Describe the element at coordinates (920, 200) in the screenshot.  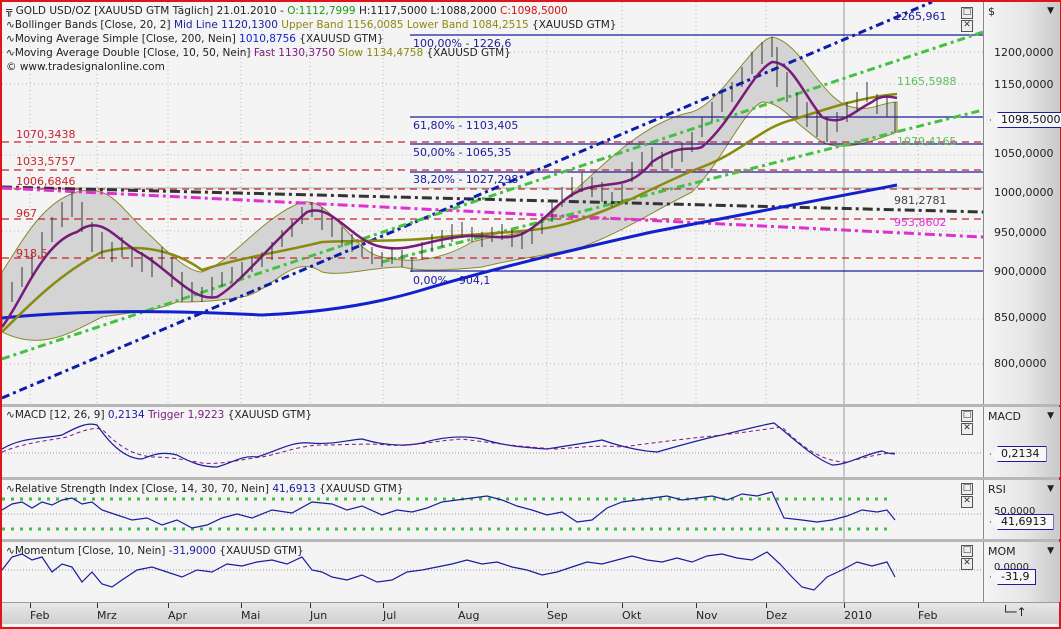
I see `black-trend-label: 981,2781` at that location.